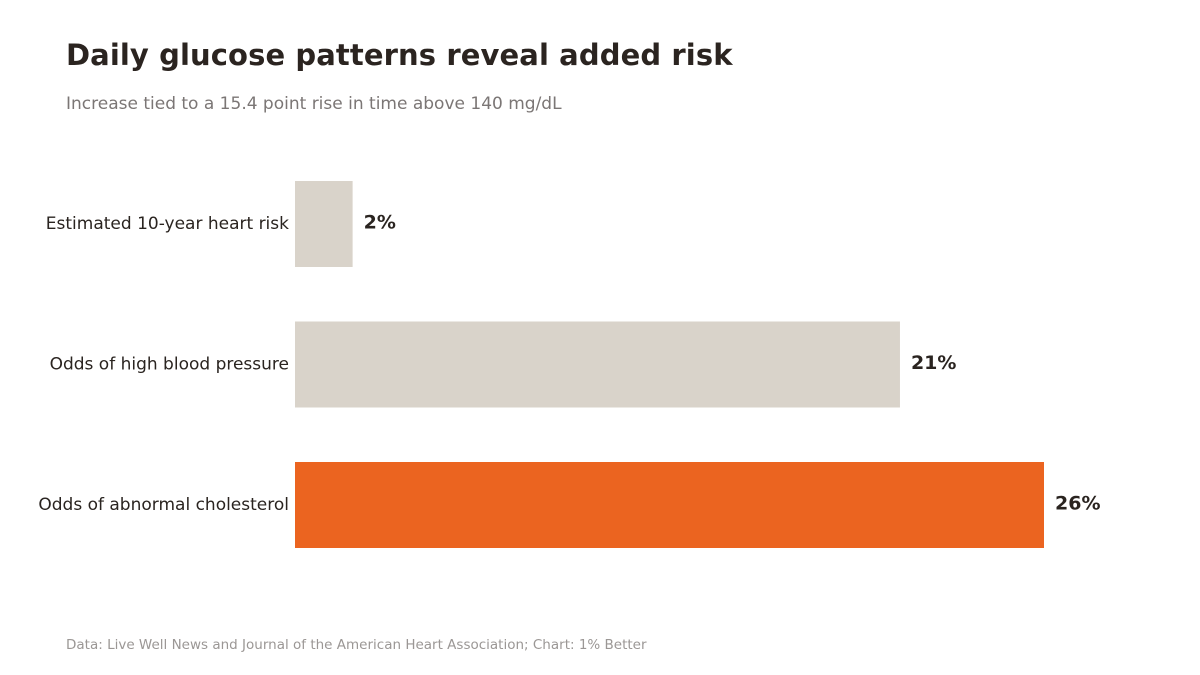 The image size is (1200, 675). What do you see at coordinates (380, 223) in the screenshot?
I see `value-label: 2%` at bounding box center [380, 223].